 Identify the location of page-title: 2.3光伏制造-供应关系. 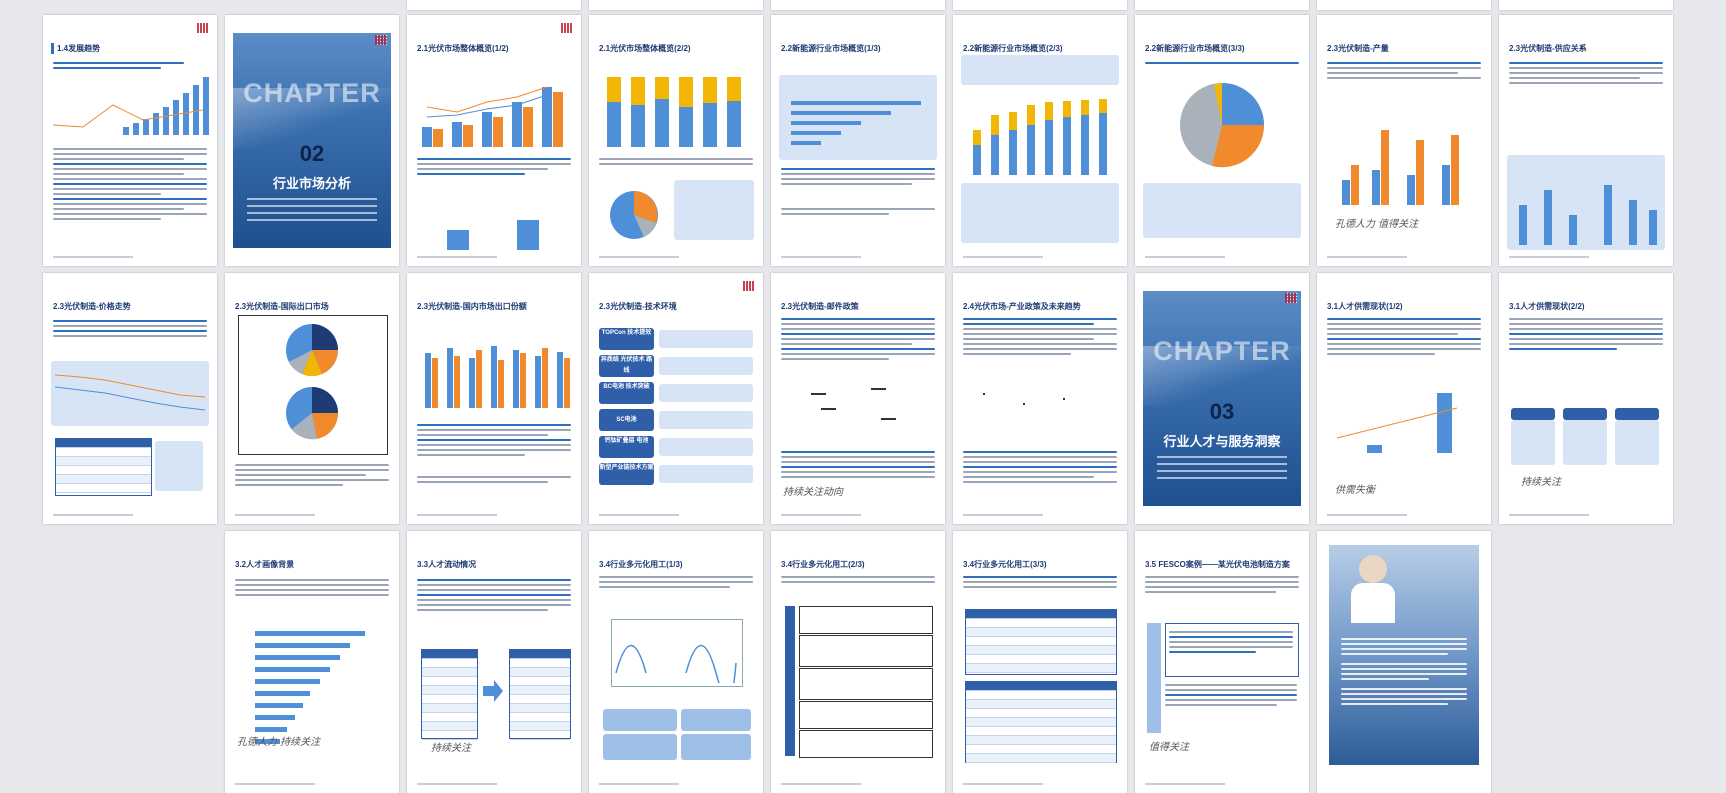
(1548, 48).